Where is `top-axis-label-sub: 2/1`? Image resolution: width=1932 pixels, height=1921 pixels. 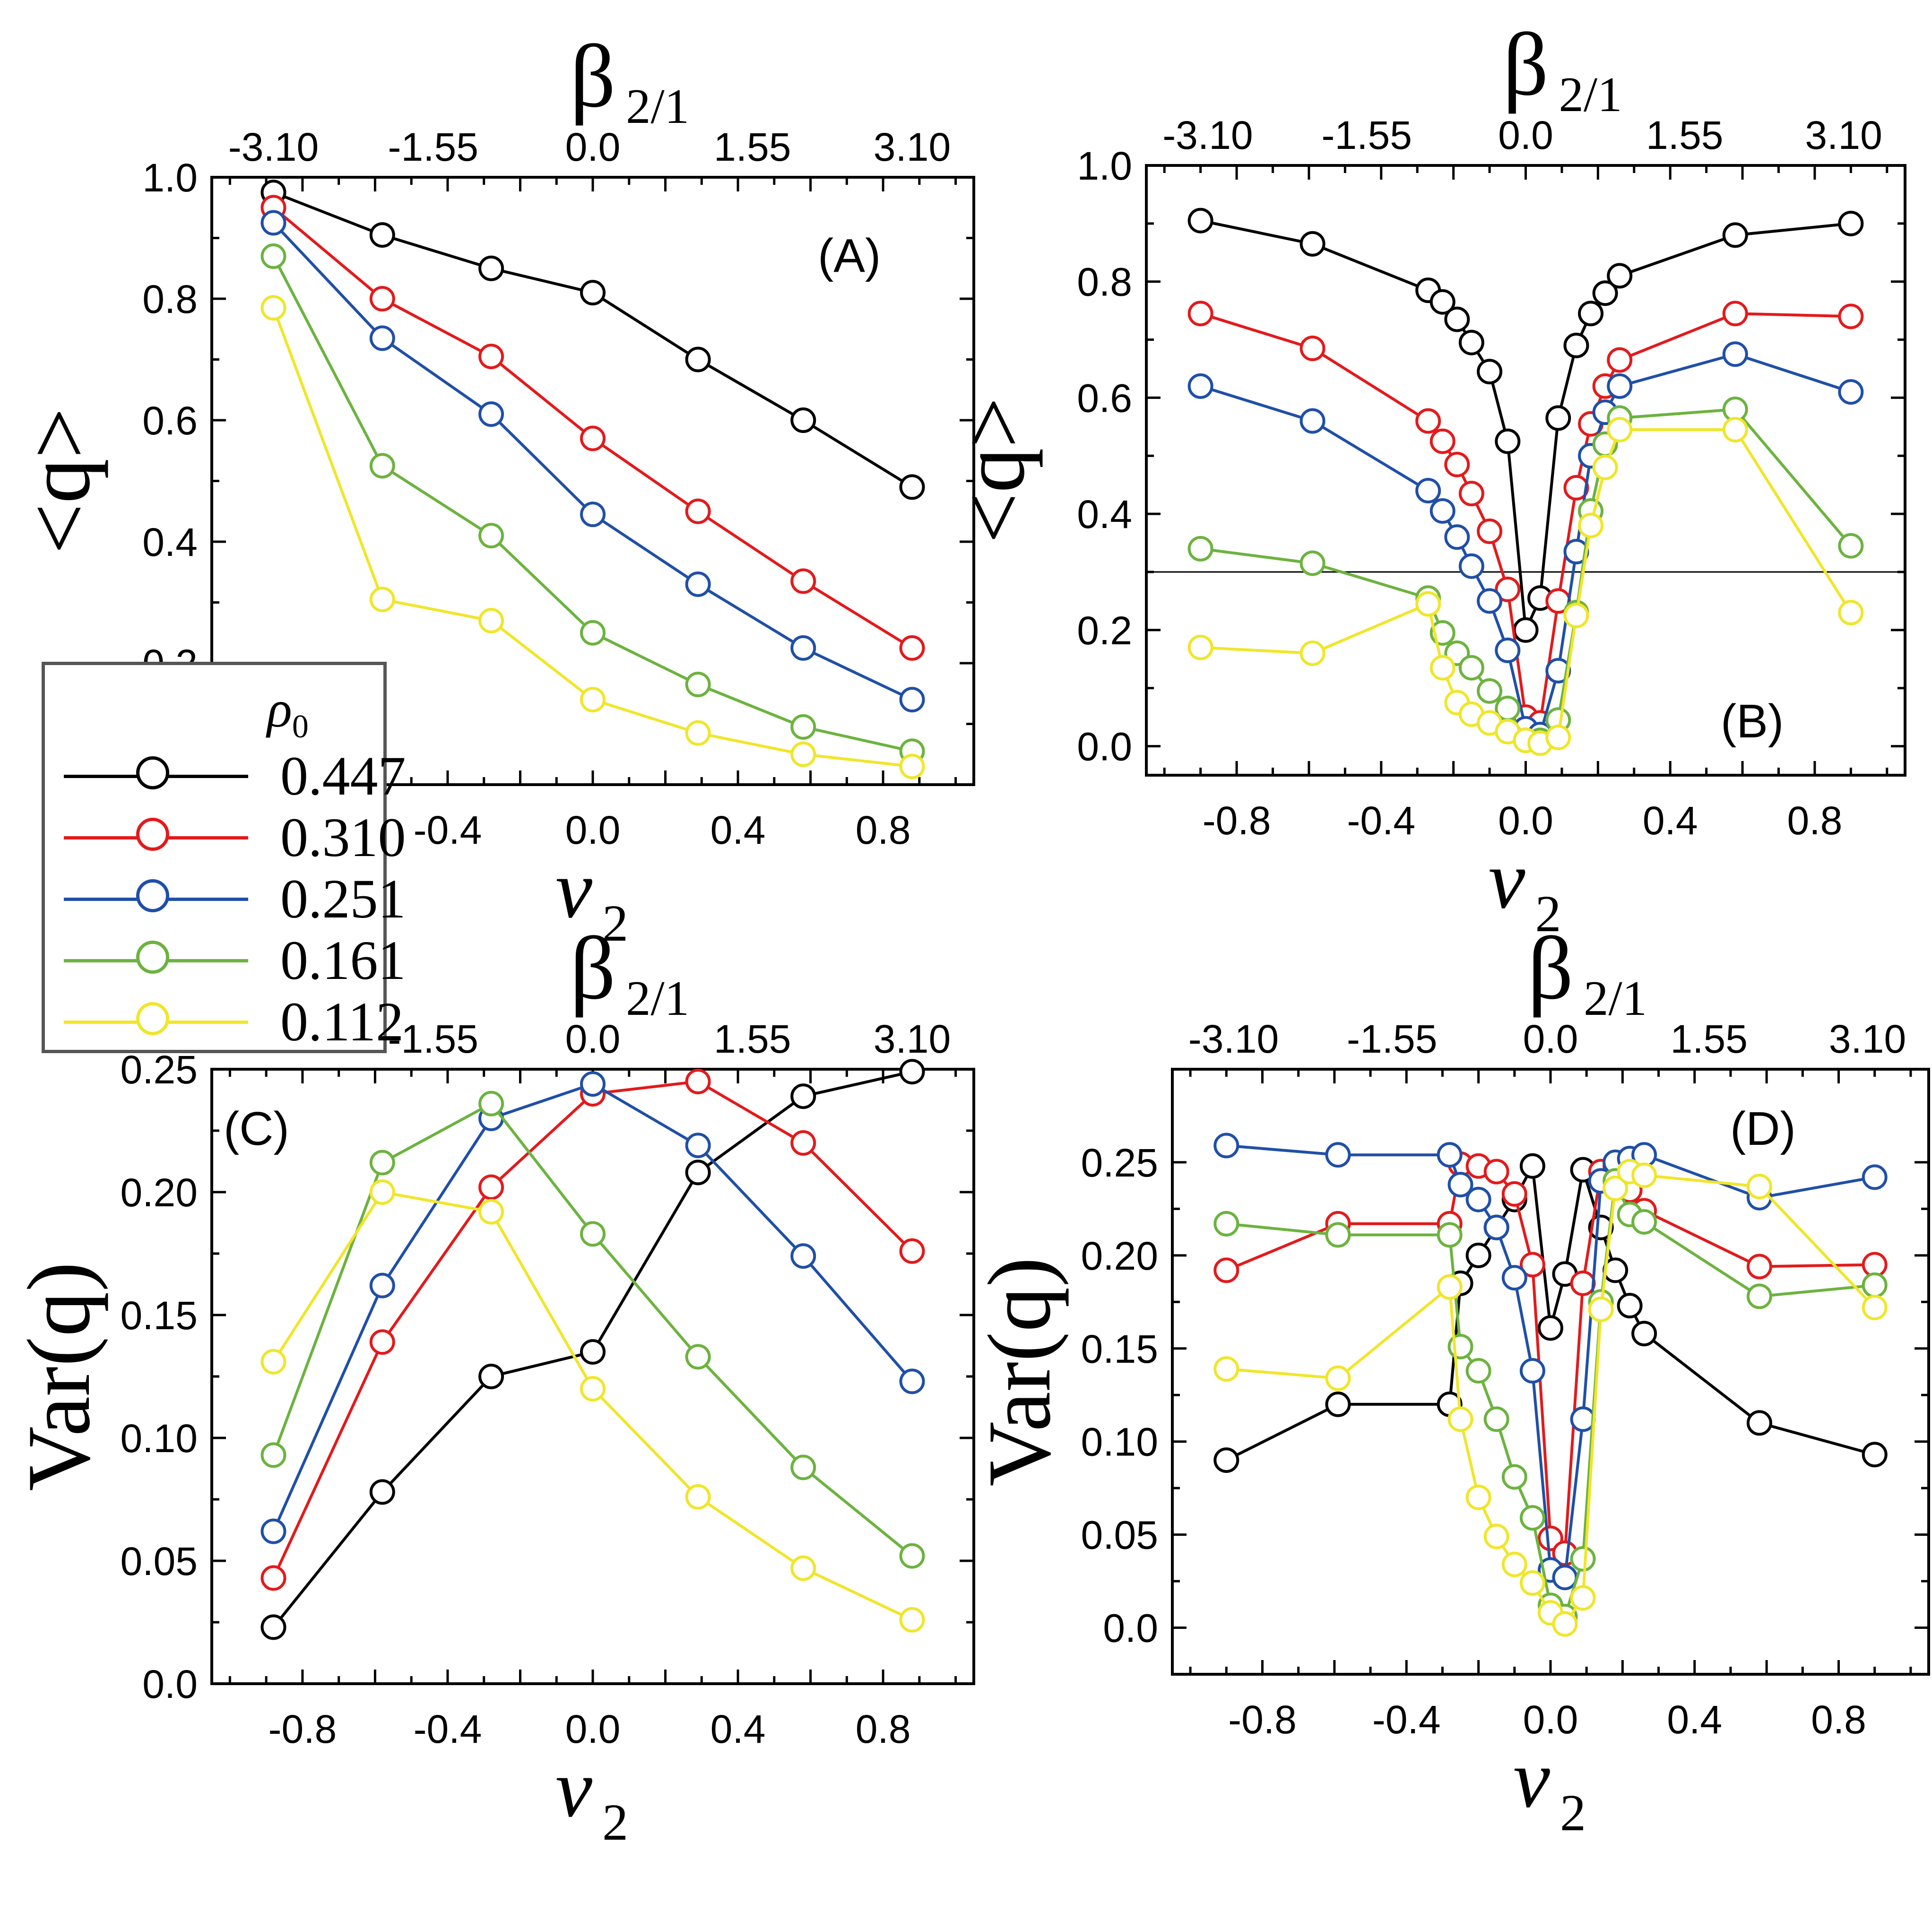
top-axis-label-sub: 2/1 is located at coordinates (1590, 94).